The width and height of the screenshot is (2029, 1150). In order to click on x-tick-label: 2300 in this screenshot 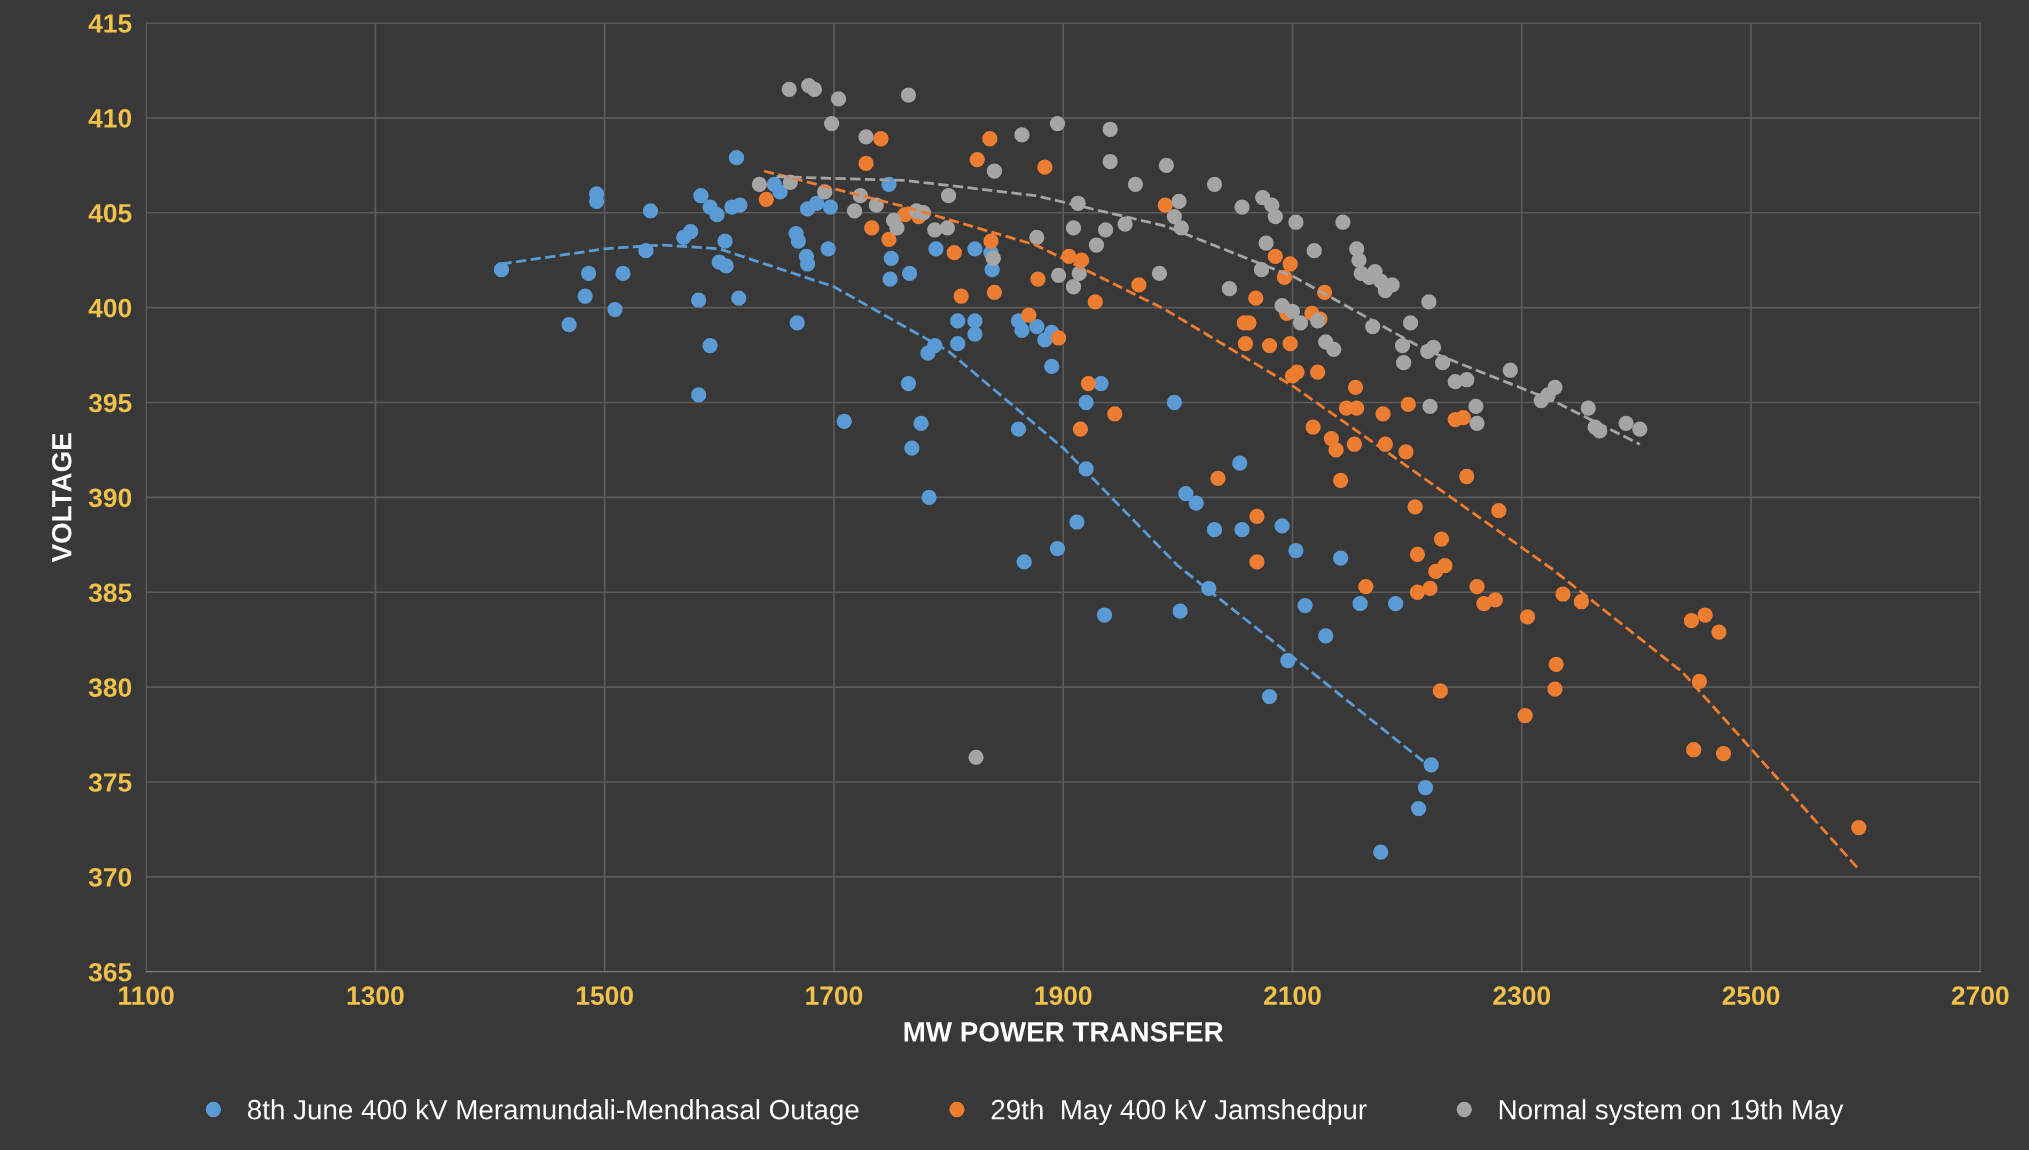, I will do `click(1522, 996)`.